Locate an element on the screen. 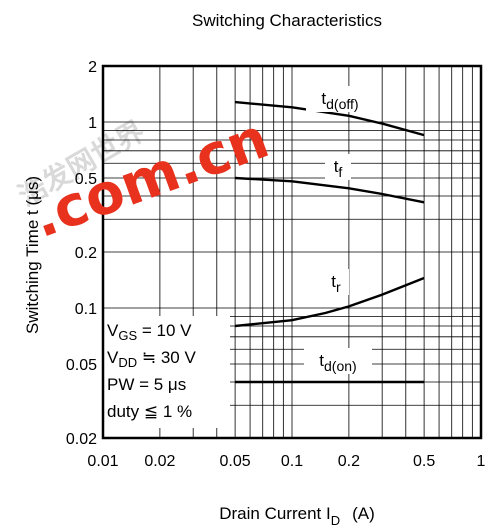 This screenshot has height=531, width=489. y-tick-label: 0.02 is located at coordinates (81, 439).